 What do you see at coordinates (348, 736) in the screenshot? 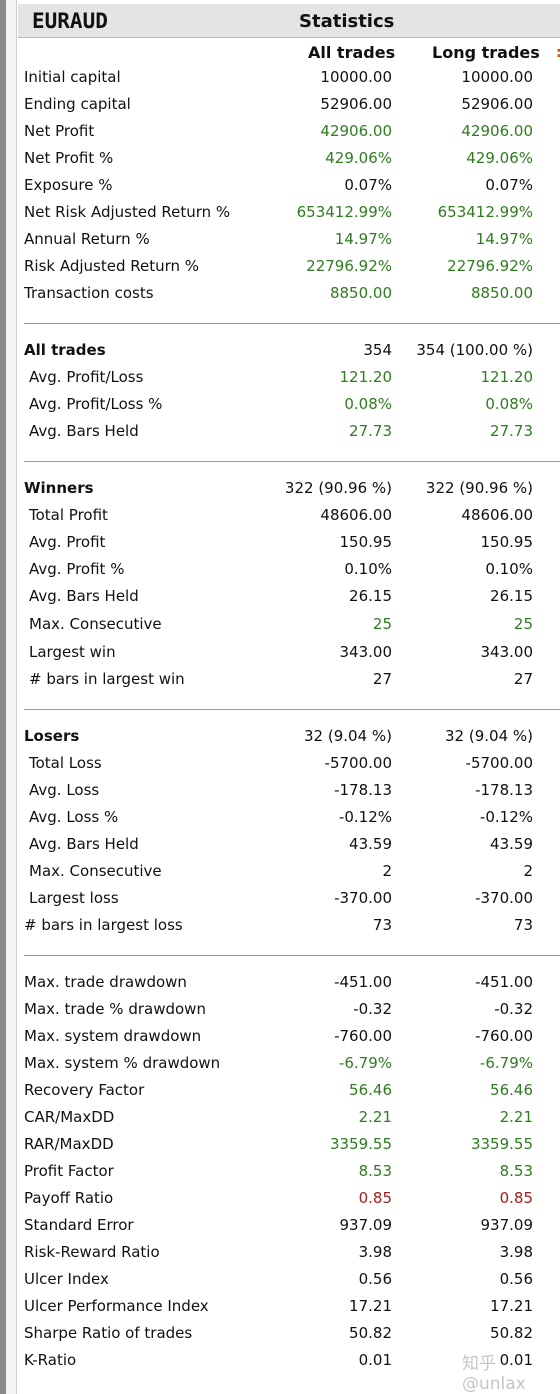
I see `all-trades-value: 32 (9.04 %)` at bounding box center [348, 736].